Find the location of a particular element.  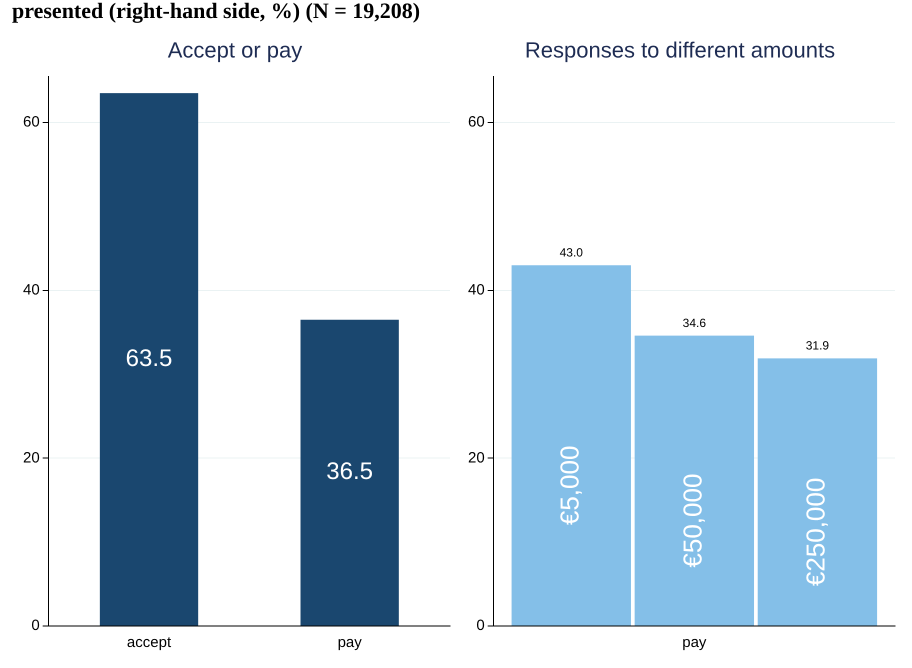

text: presented (right-hand side, %) (N = 19,208) is located at coordinates (216, 12).